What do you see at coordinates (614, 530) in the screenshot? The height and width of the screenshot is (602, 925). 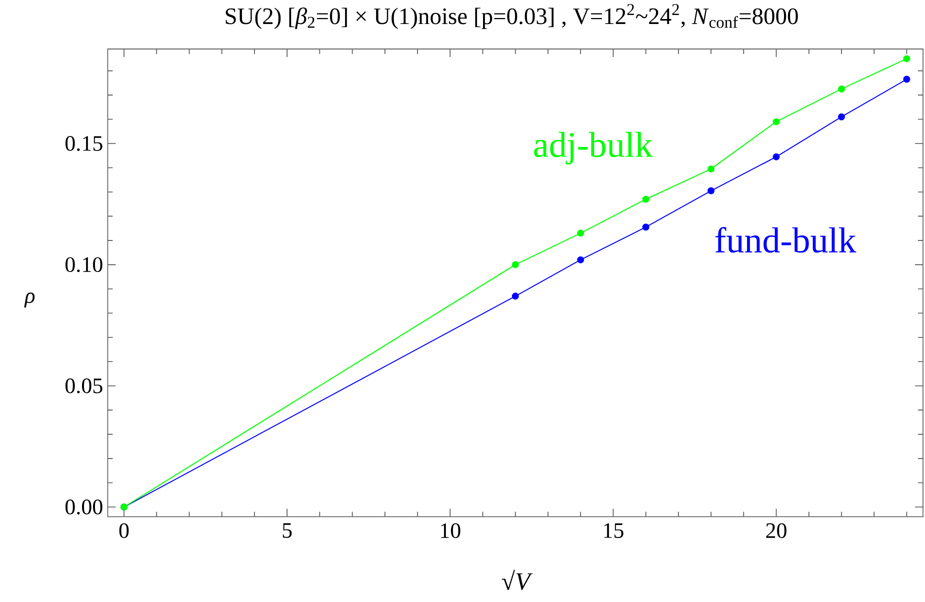 I see `x-tick-label: 15` at bounding box center [614, 530].